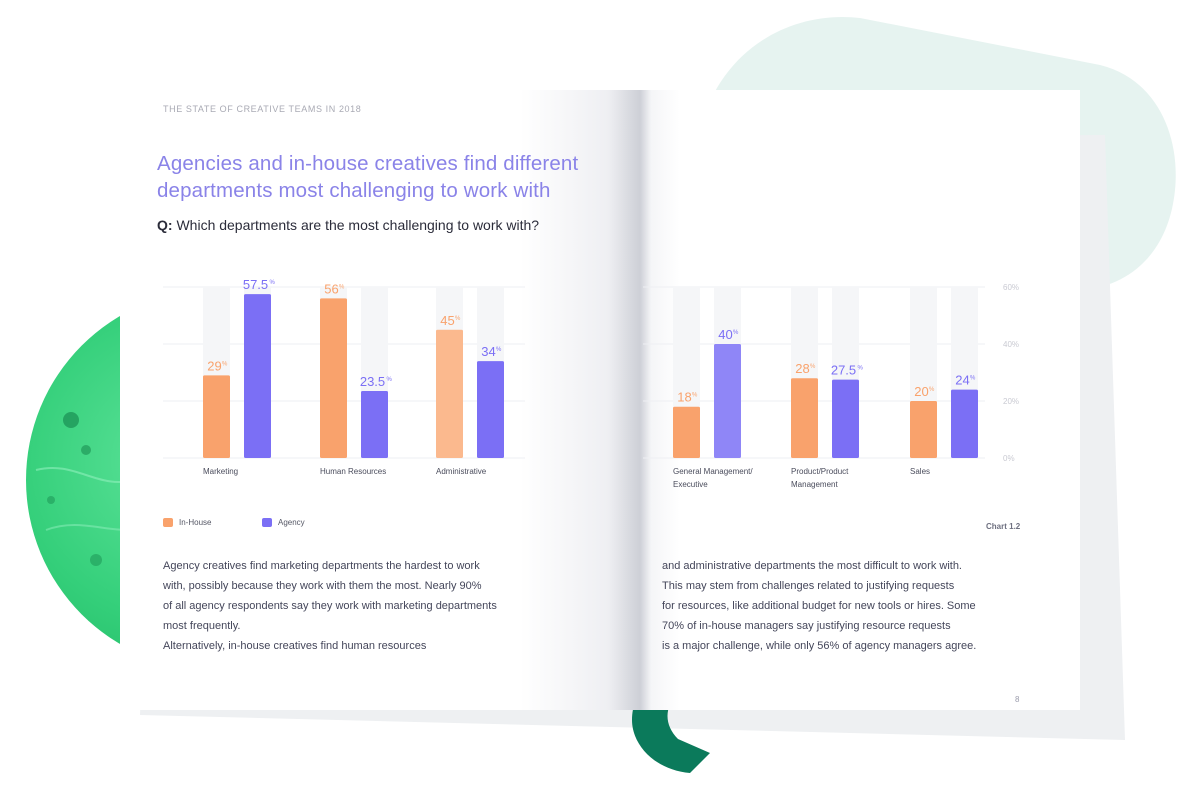 This screenshot has height=800, width=1200. Describe the element at coordinates (962, 380) in the screenshot. I see `data-label: 24` at that location.